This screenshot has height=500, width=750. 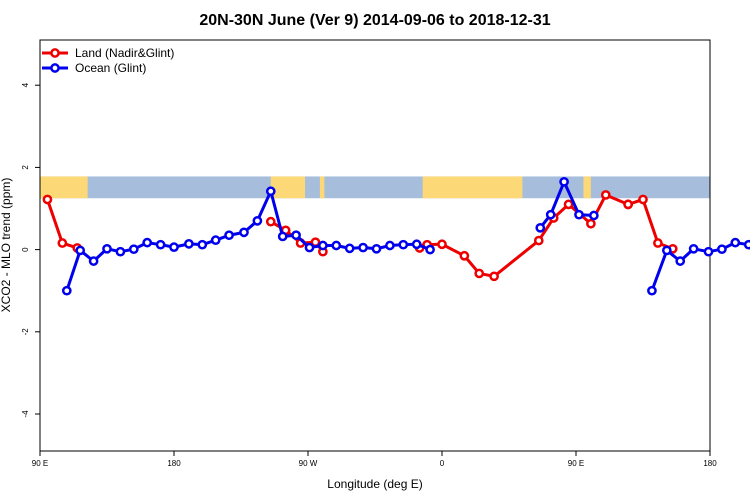 I want to click on y-tick-label: 0, so click(x=25, y=249).